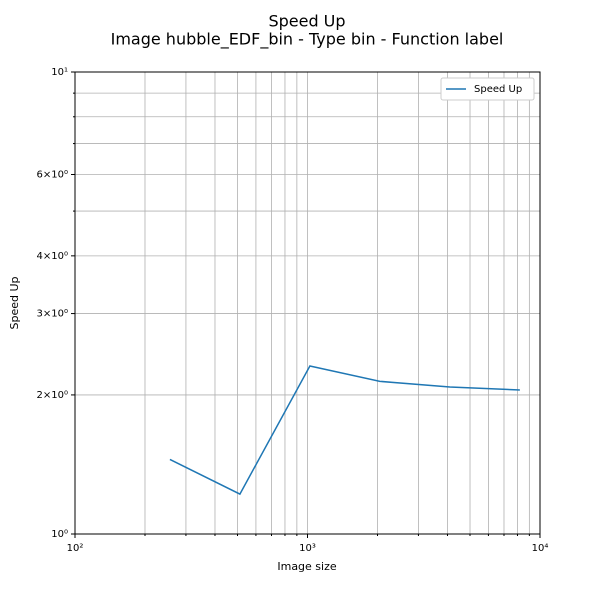  I want to click on y-axis-label: Speed Up, so click(14, 302).